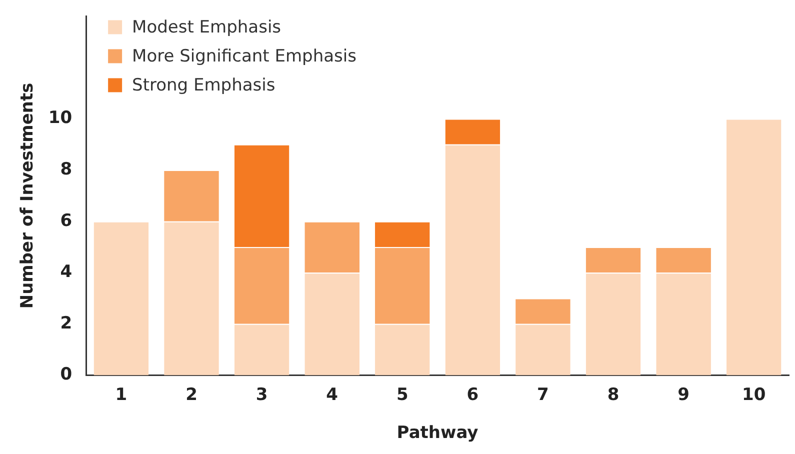  What do you see at coordinates (121, 394) in the screenshot?
I see `x-tick-label: 1` at bounding box center [121, 394].